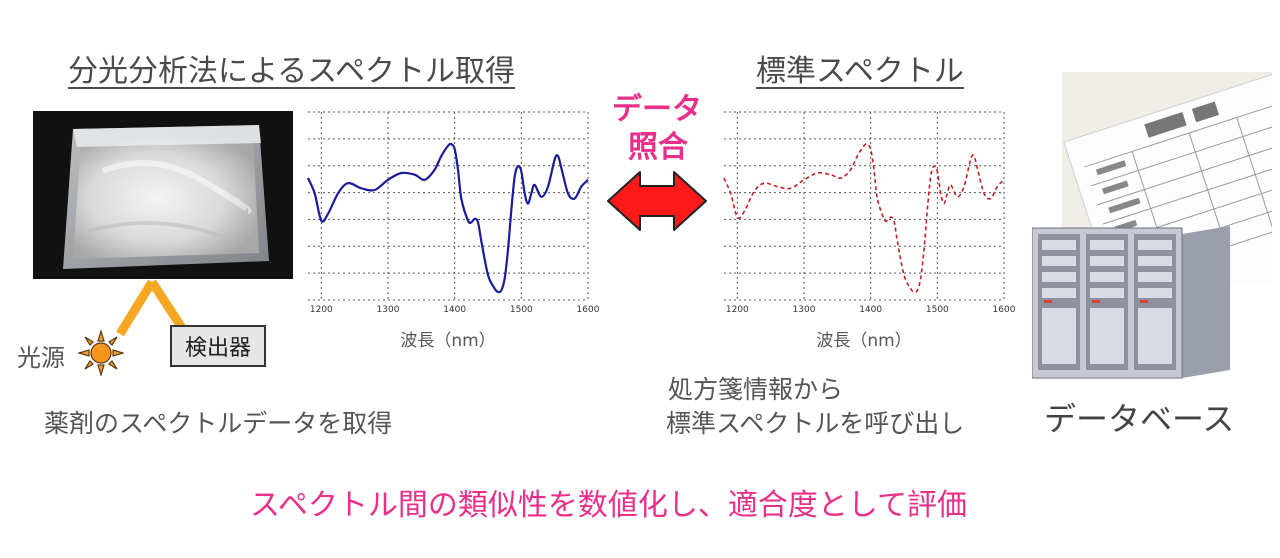 The image size is (1280, 558). Describe the element at coordinates (41, 358) in the screenshot. I see `light-source-label: 光源` at that location.